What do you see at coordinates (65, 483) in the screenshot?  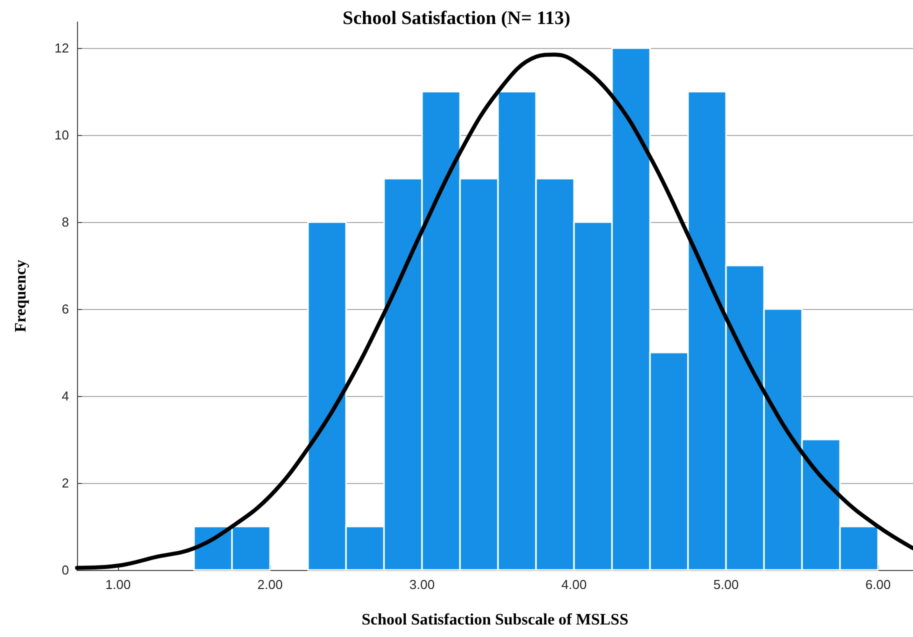 I see `y-tick-label: 2` at bounding box center [65, 483].